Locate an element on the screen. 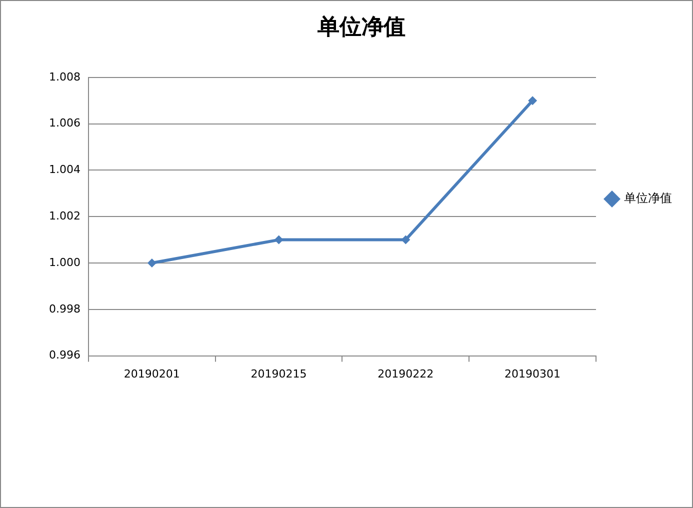 The image size is (693, 508). y-tick-label: 1.008 is located at coordinates (64, 77).